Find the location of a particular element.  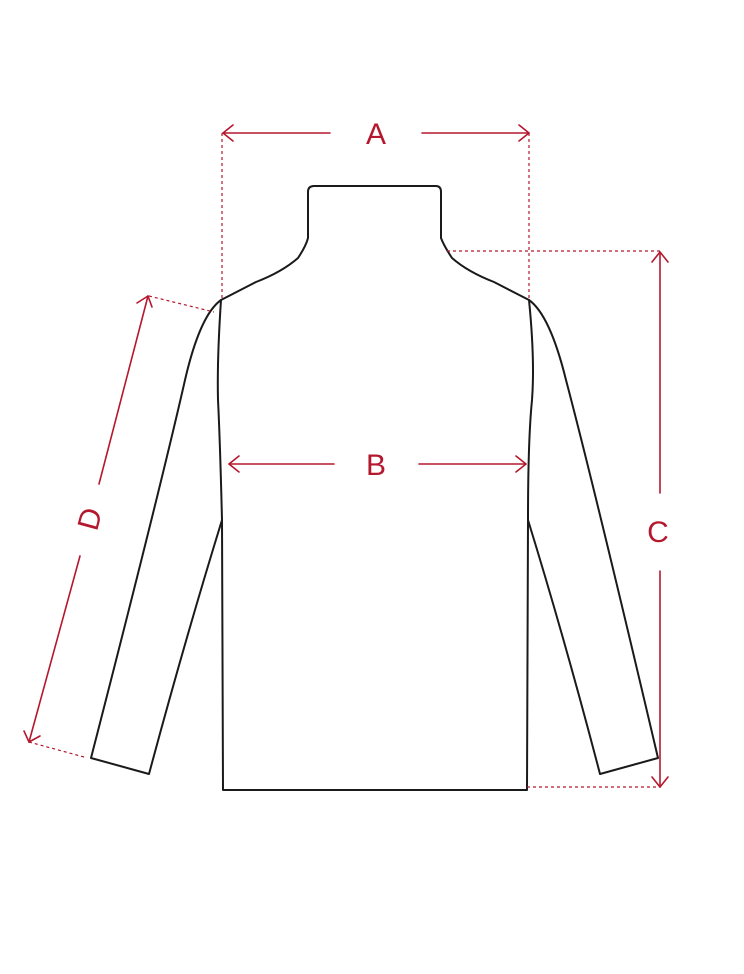

dimension-a-arrow-right is located at coordinates (524, 133).